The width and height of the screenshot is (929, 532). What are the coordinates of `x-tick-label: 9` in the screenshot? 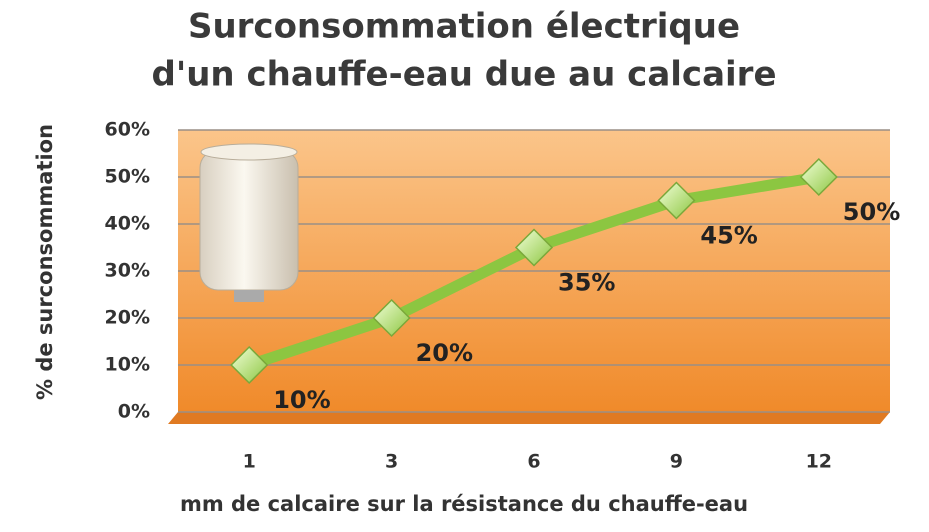 It's located at (676, 462).